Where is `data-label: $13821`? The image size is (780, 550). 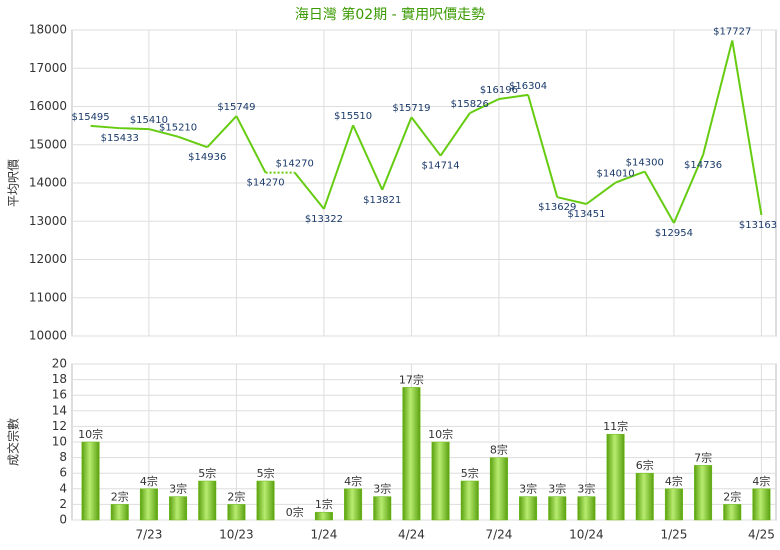 data-label: $13821 is located at coordinates (382, 200).